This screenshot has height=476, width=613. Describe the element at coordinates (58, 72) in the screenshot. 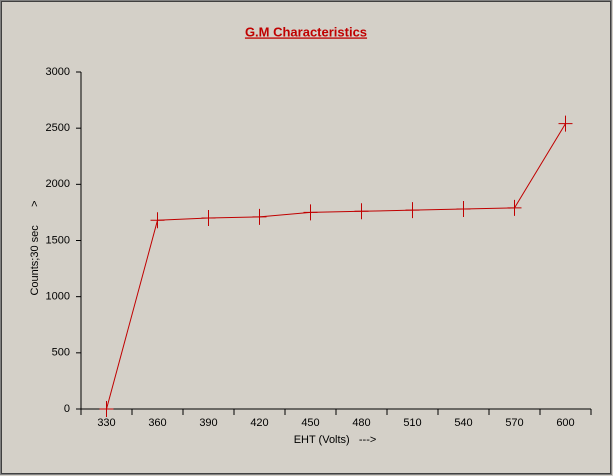

I see `y-tick-label: 3000` at that location.